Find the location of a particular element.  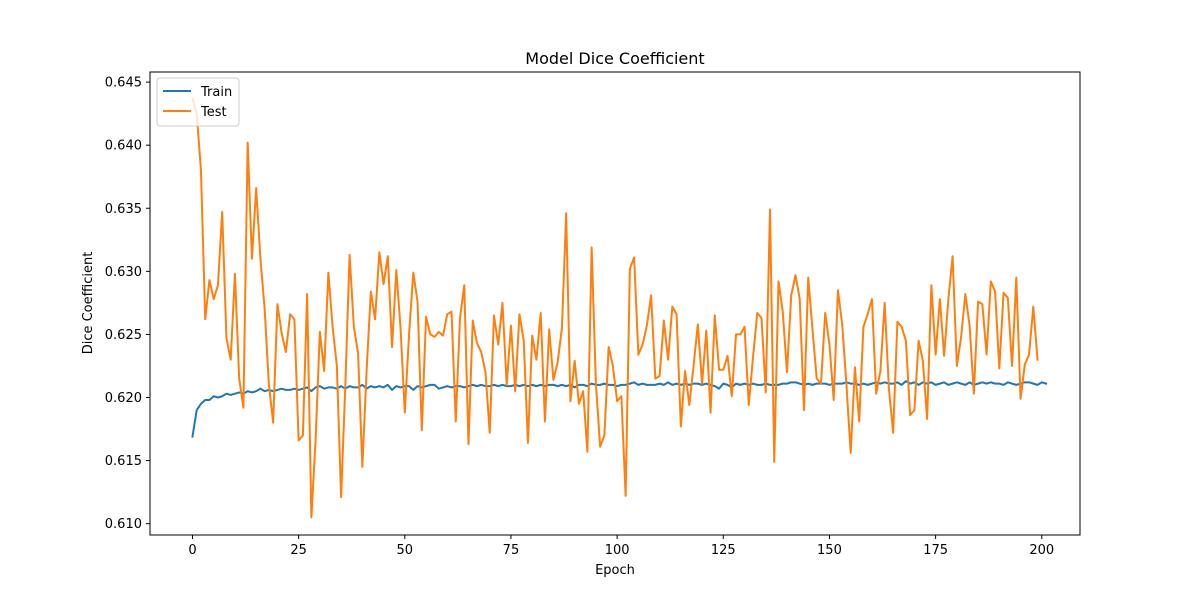

series-line-train is located at coordinates (619, 409).